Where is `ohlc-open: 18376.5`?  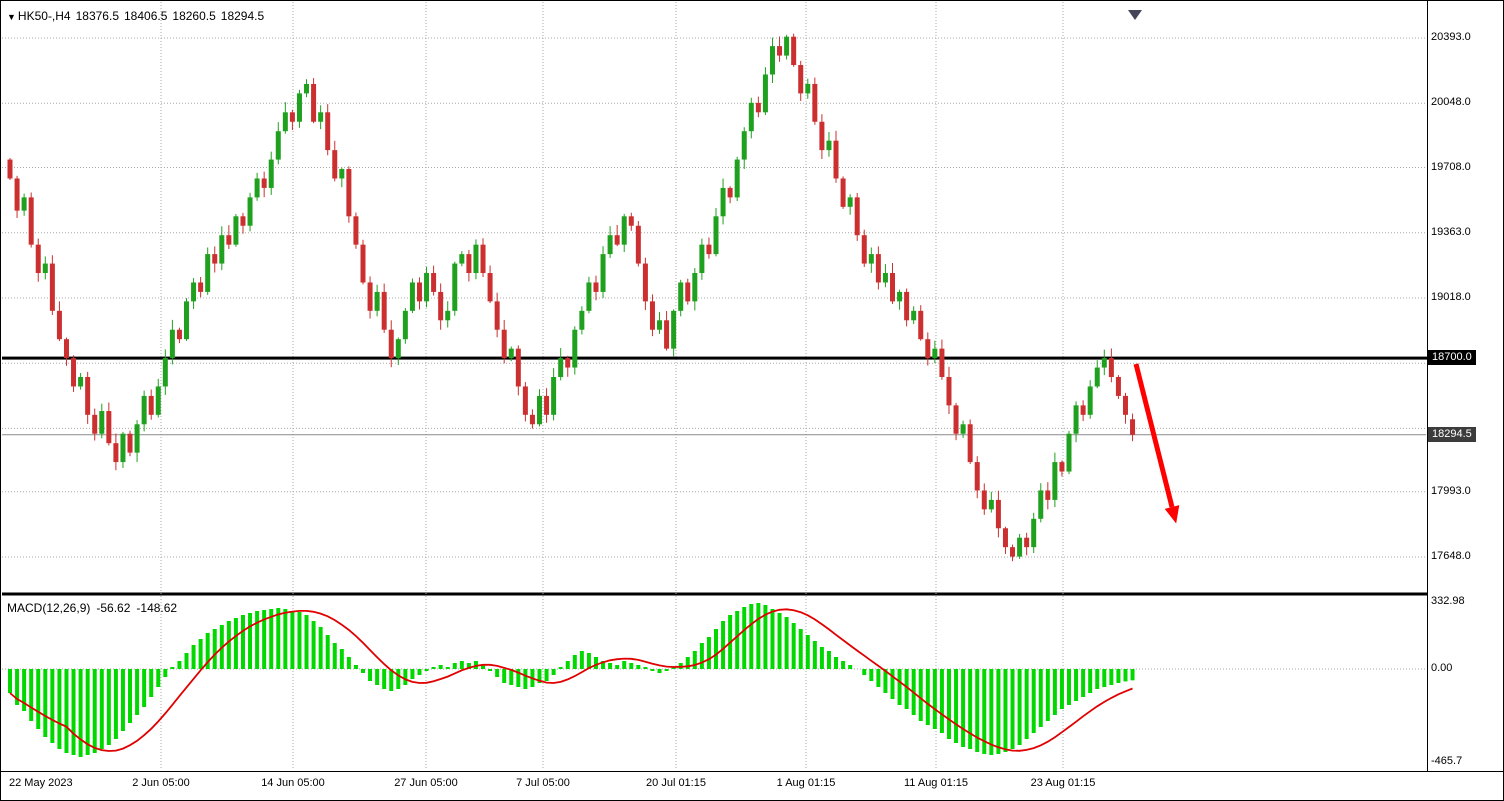 ohlc-open: 18376.5 is located at coordinates (97, 16).